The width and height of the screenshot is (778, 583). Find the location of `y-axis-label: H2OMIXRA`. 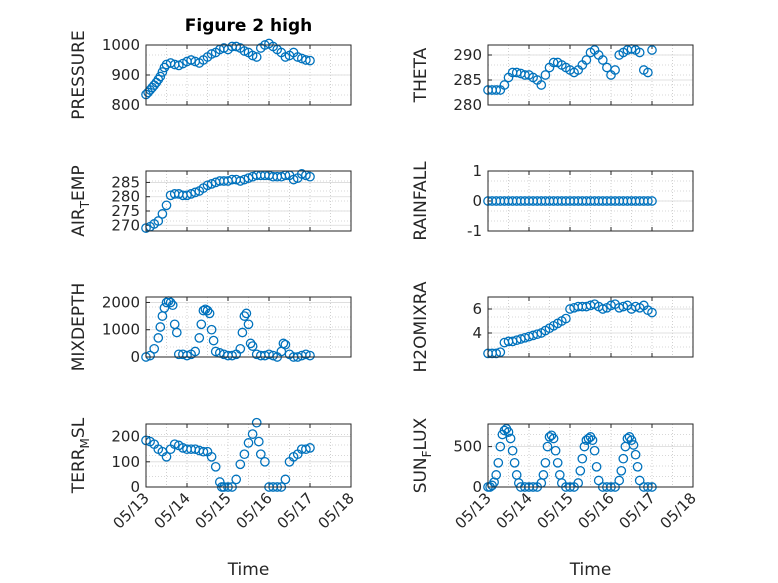

y-axis-label: H2OMIXRA is located at coordinates (421, 326).